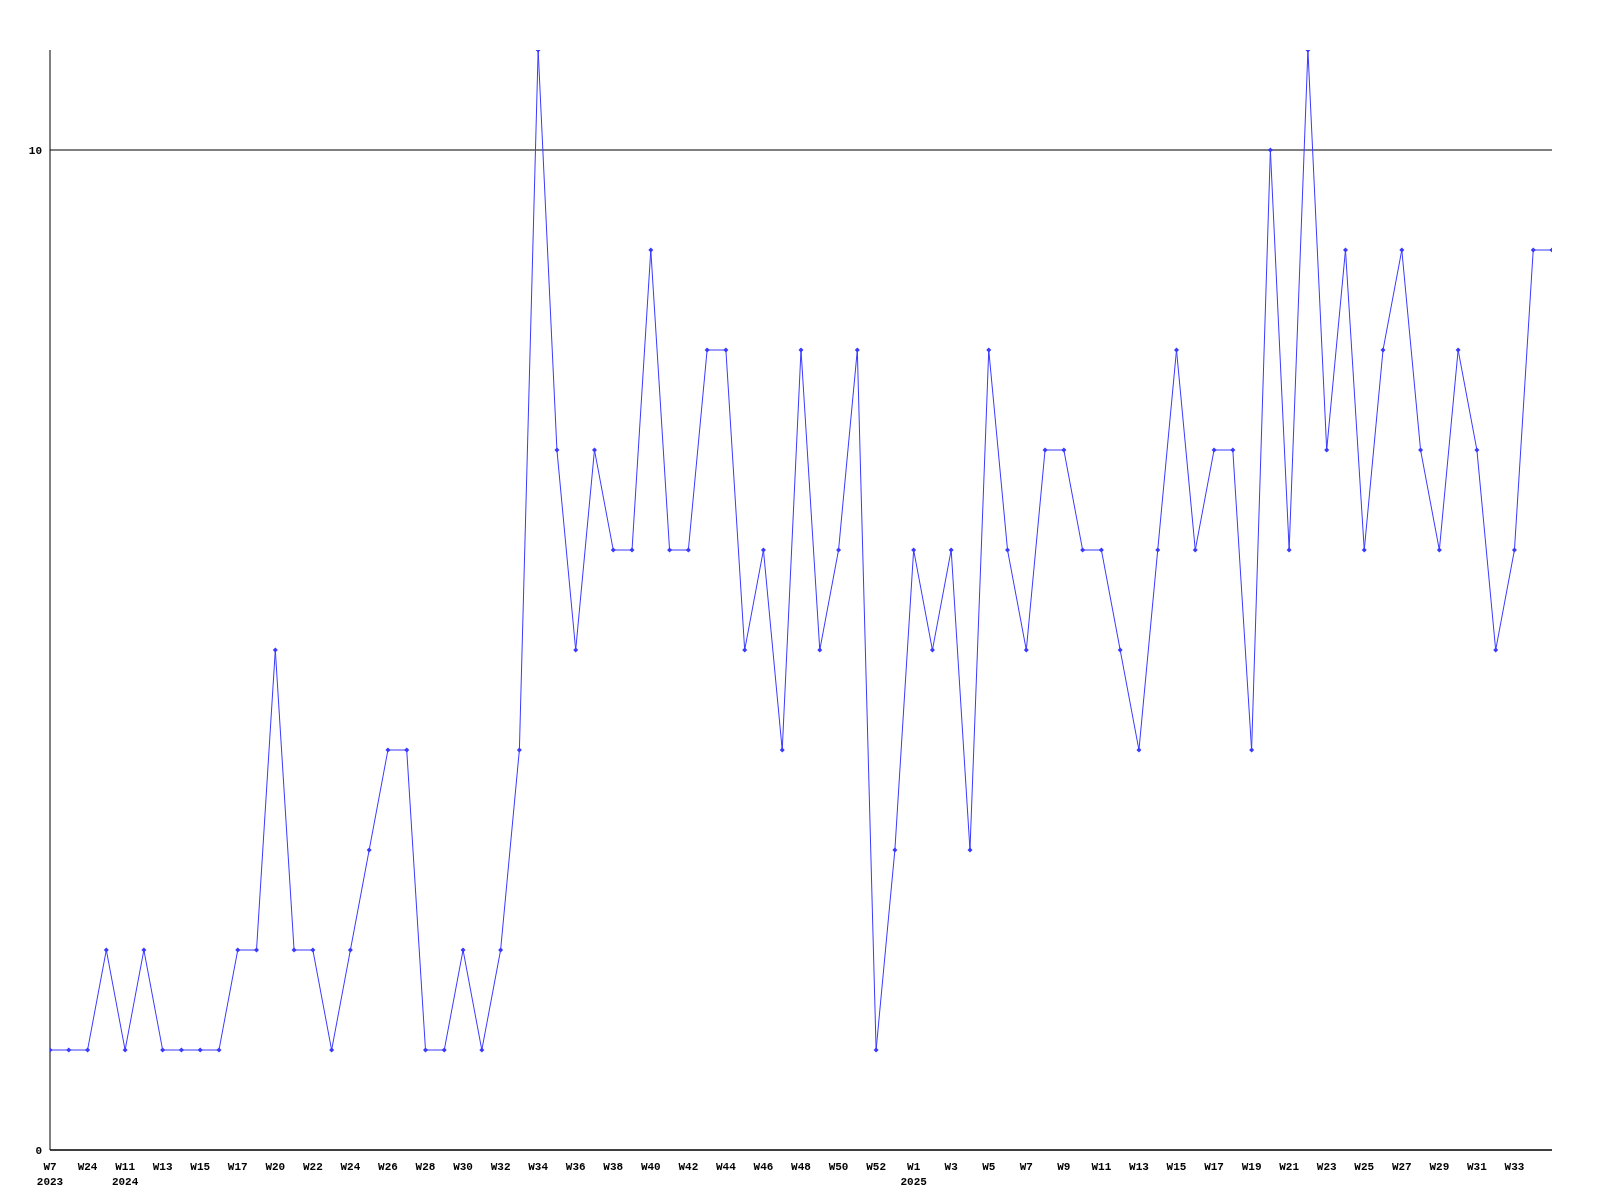 This screenshot has width=1600, height=1200. I want to click on x-tick-label: W26, so click(388, 1167).